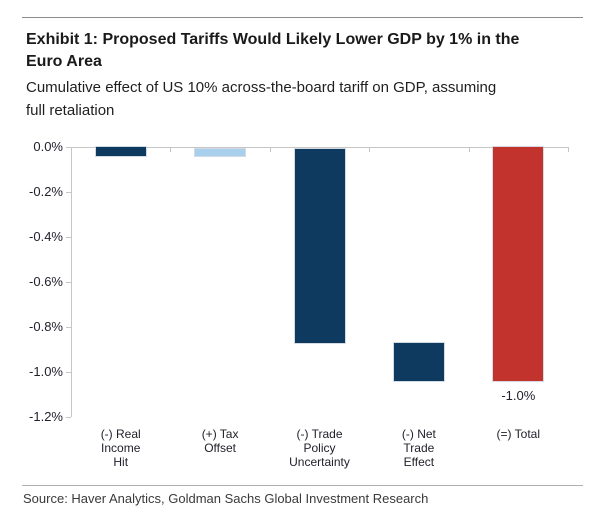  I want to click on bar-tax-offset, so click(220, 152).